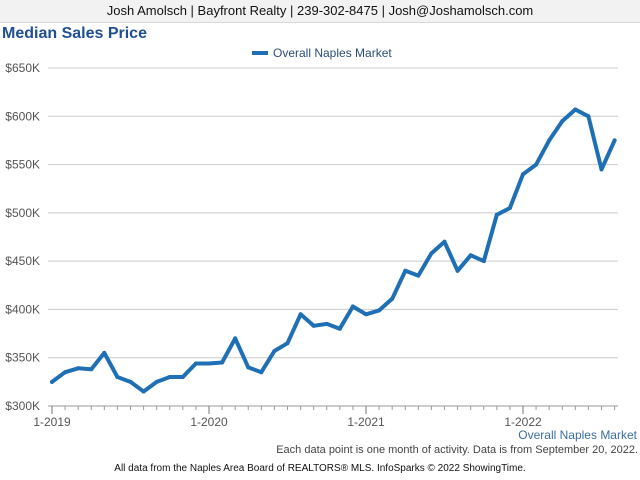 The image size is (640, 480). Describe the element at coordinates (22, 309) in the screenshot. I see `y-tick-label: $400K` at that location.